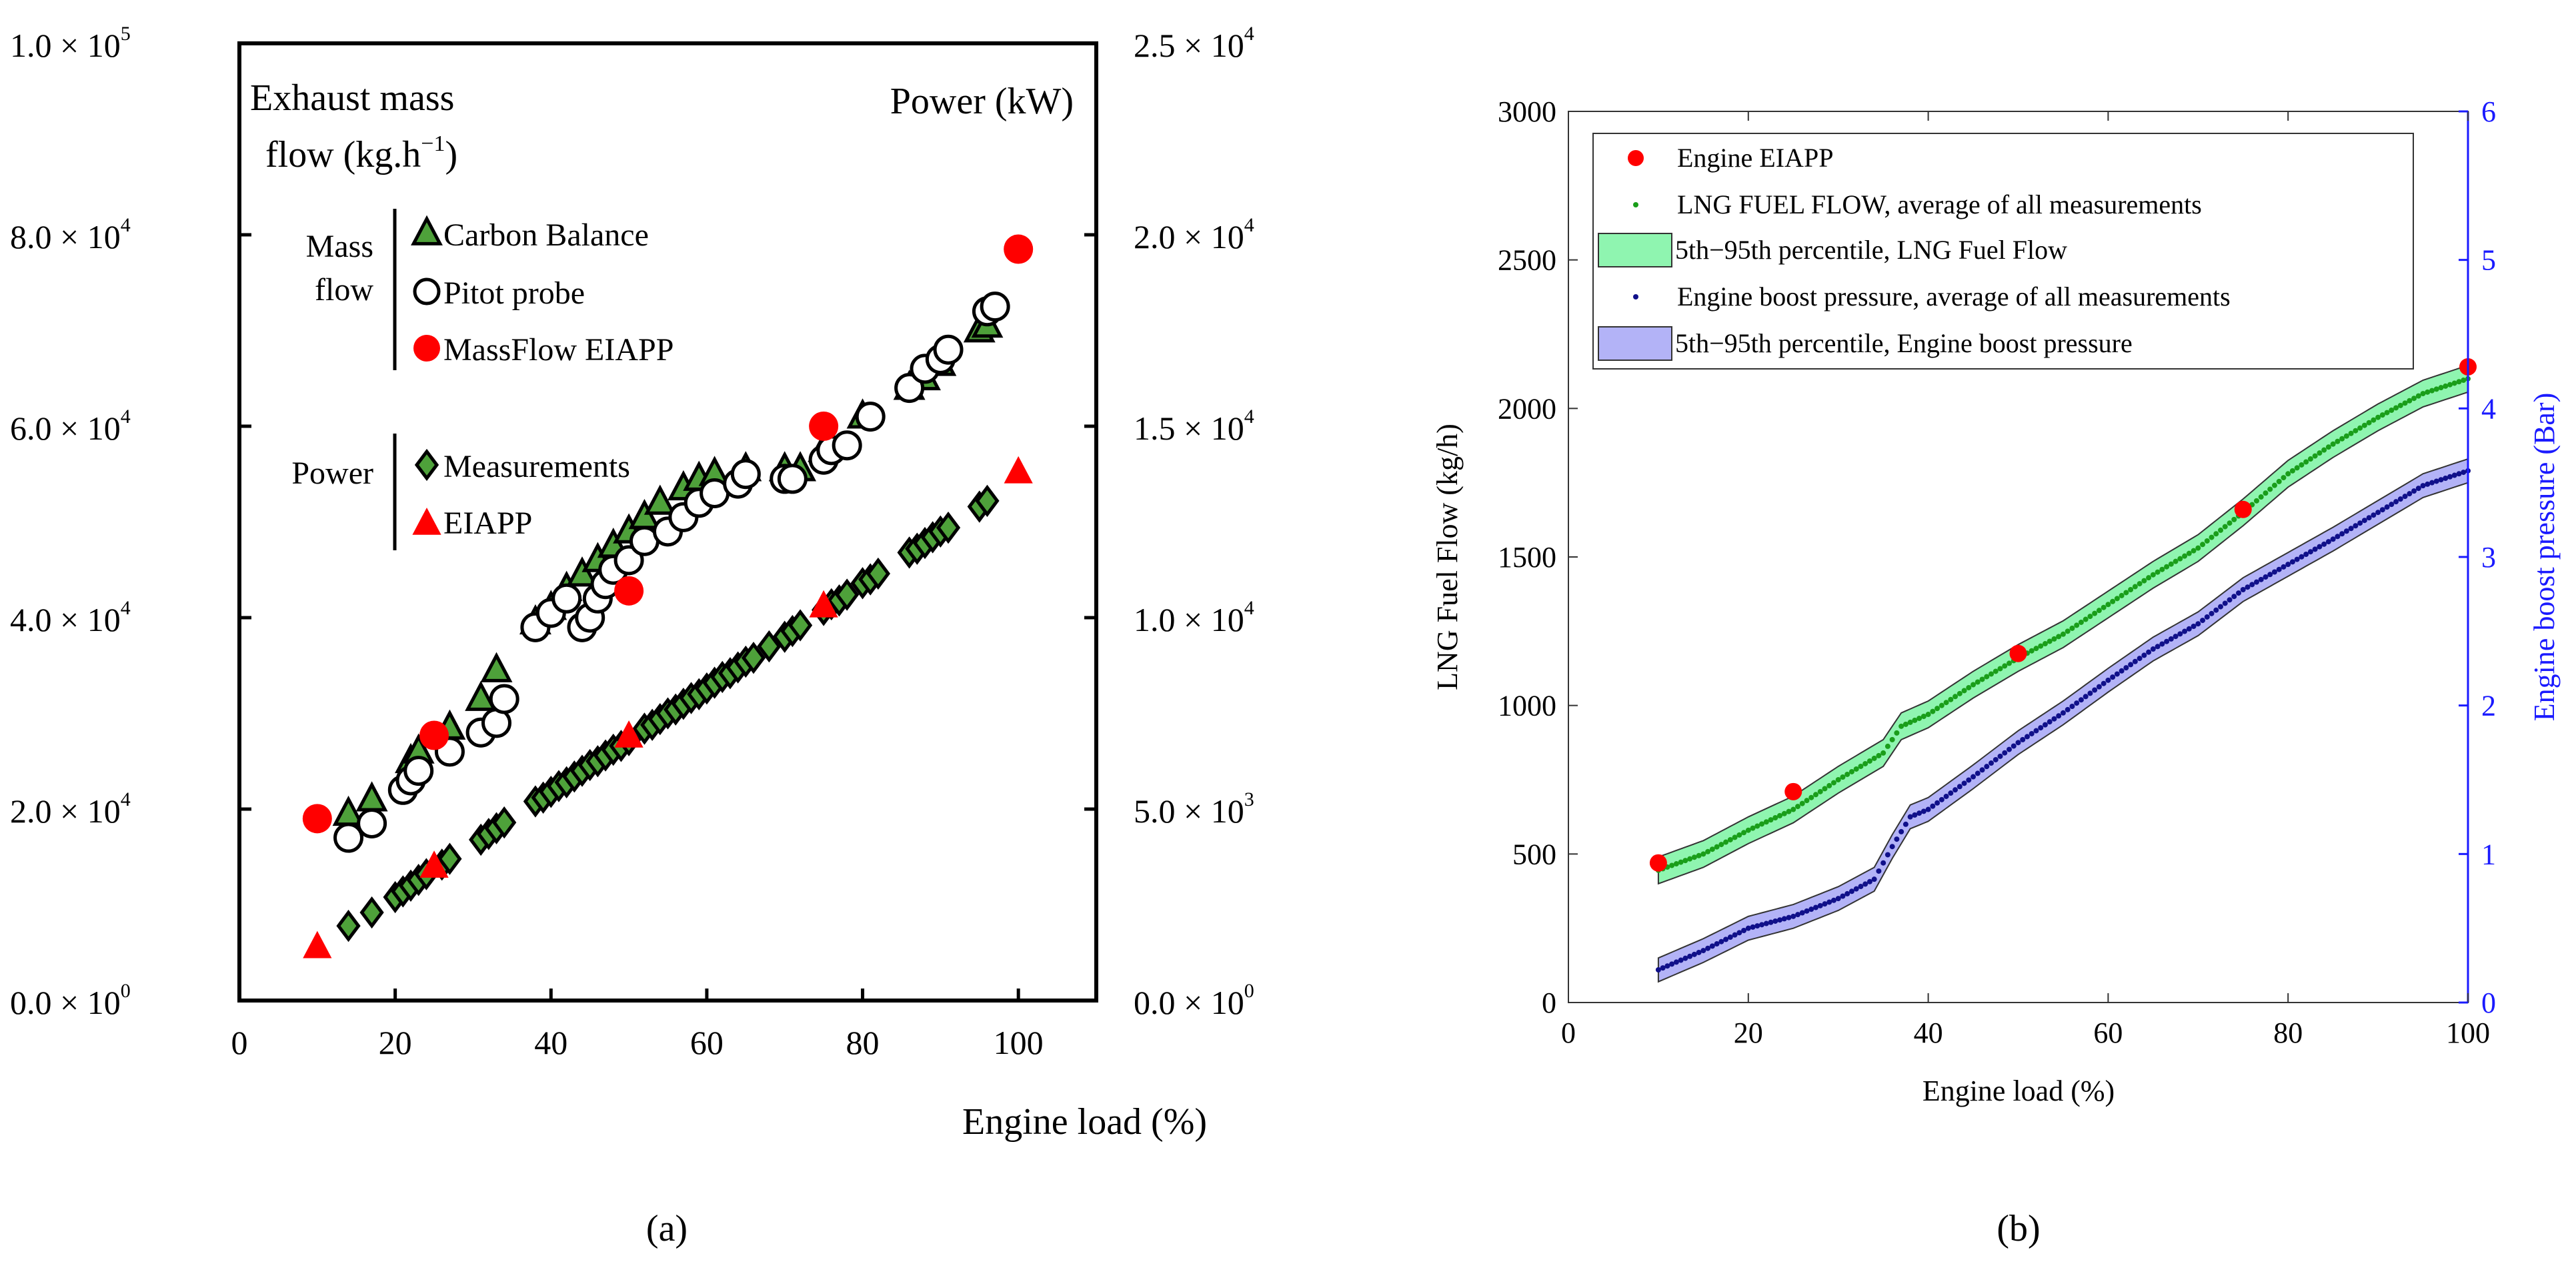  I want to click on x-tick-label: 60, so click(2108, 1033).